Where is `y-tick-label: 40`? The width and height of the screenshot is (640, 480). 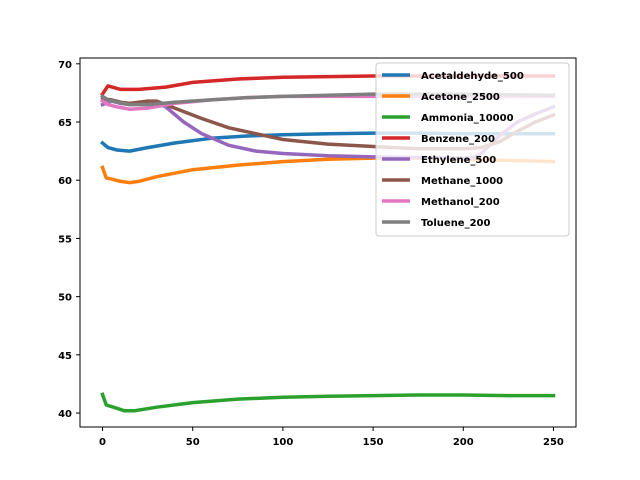
y-tick-label: 40 is located at coordinates (65, 414).